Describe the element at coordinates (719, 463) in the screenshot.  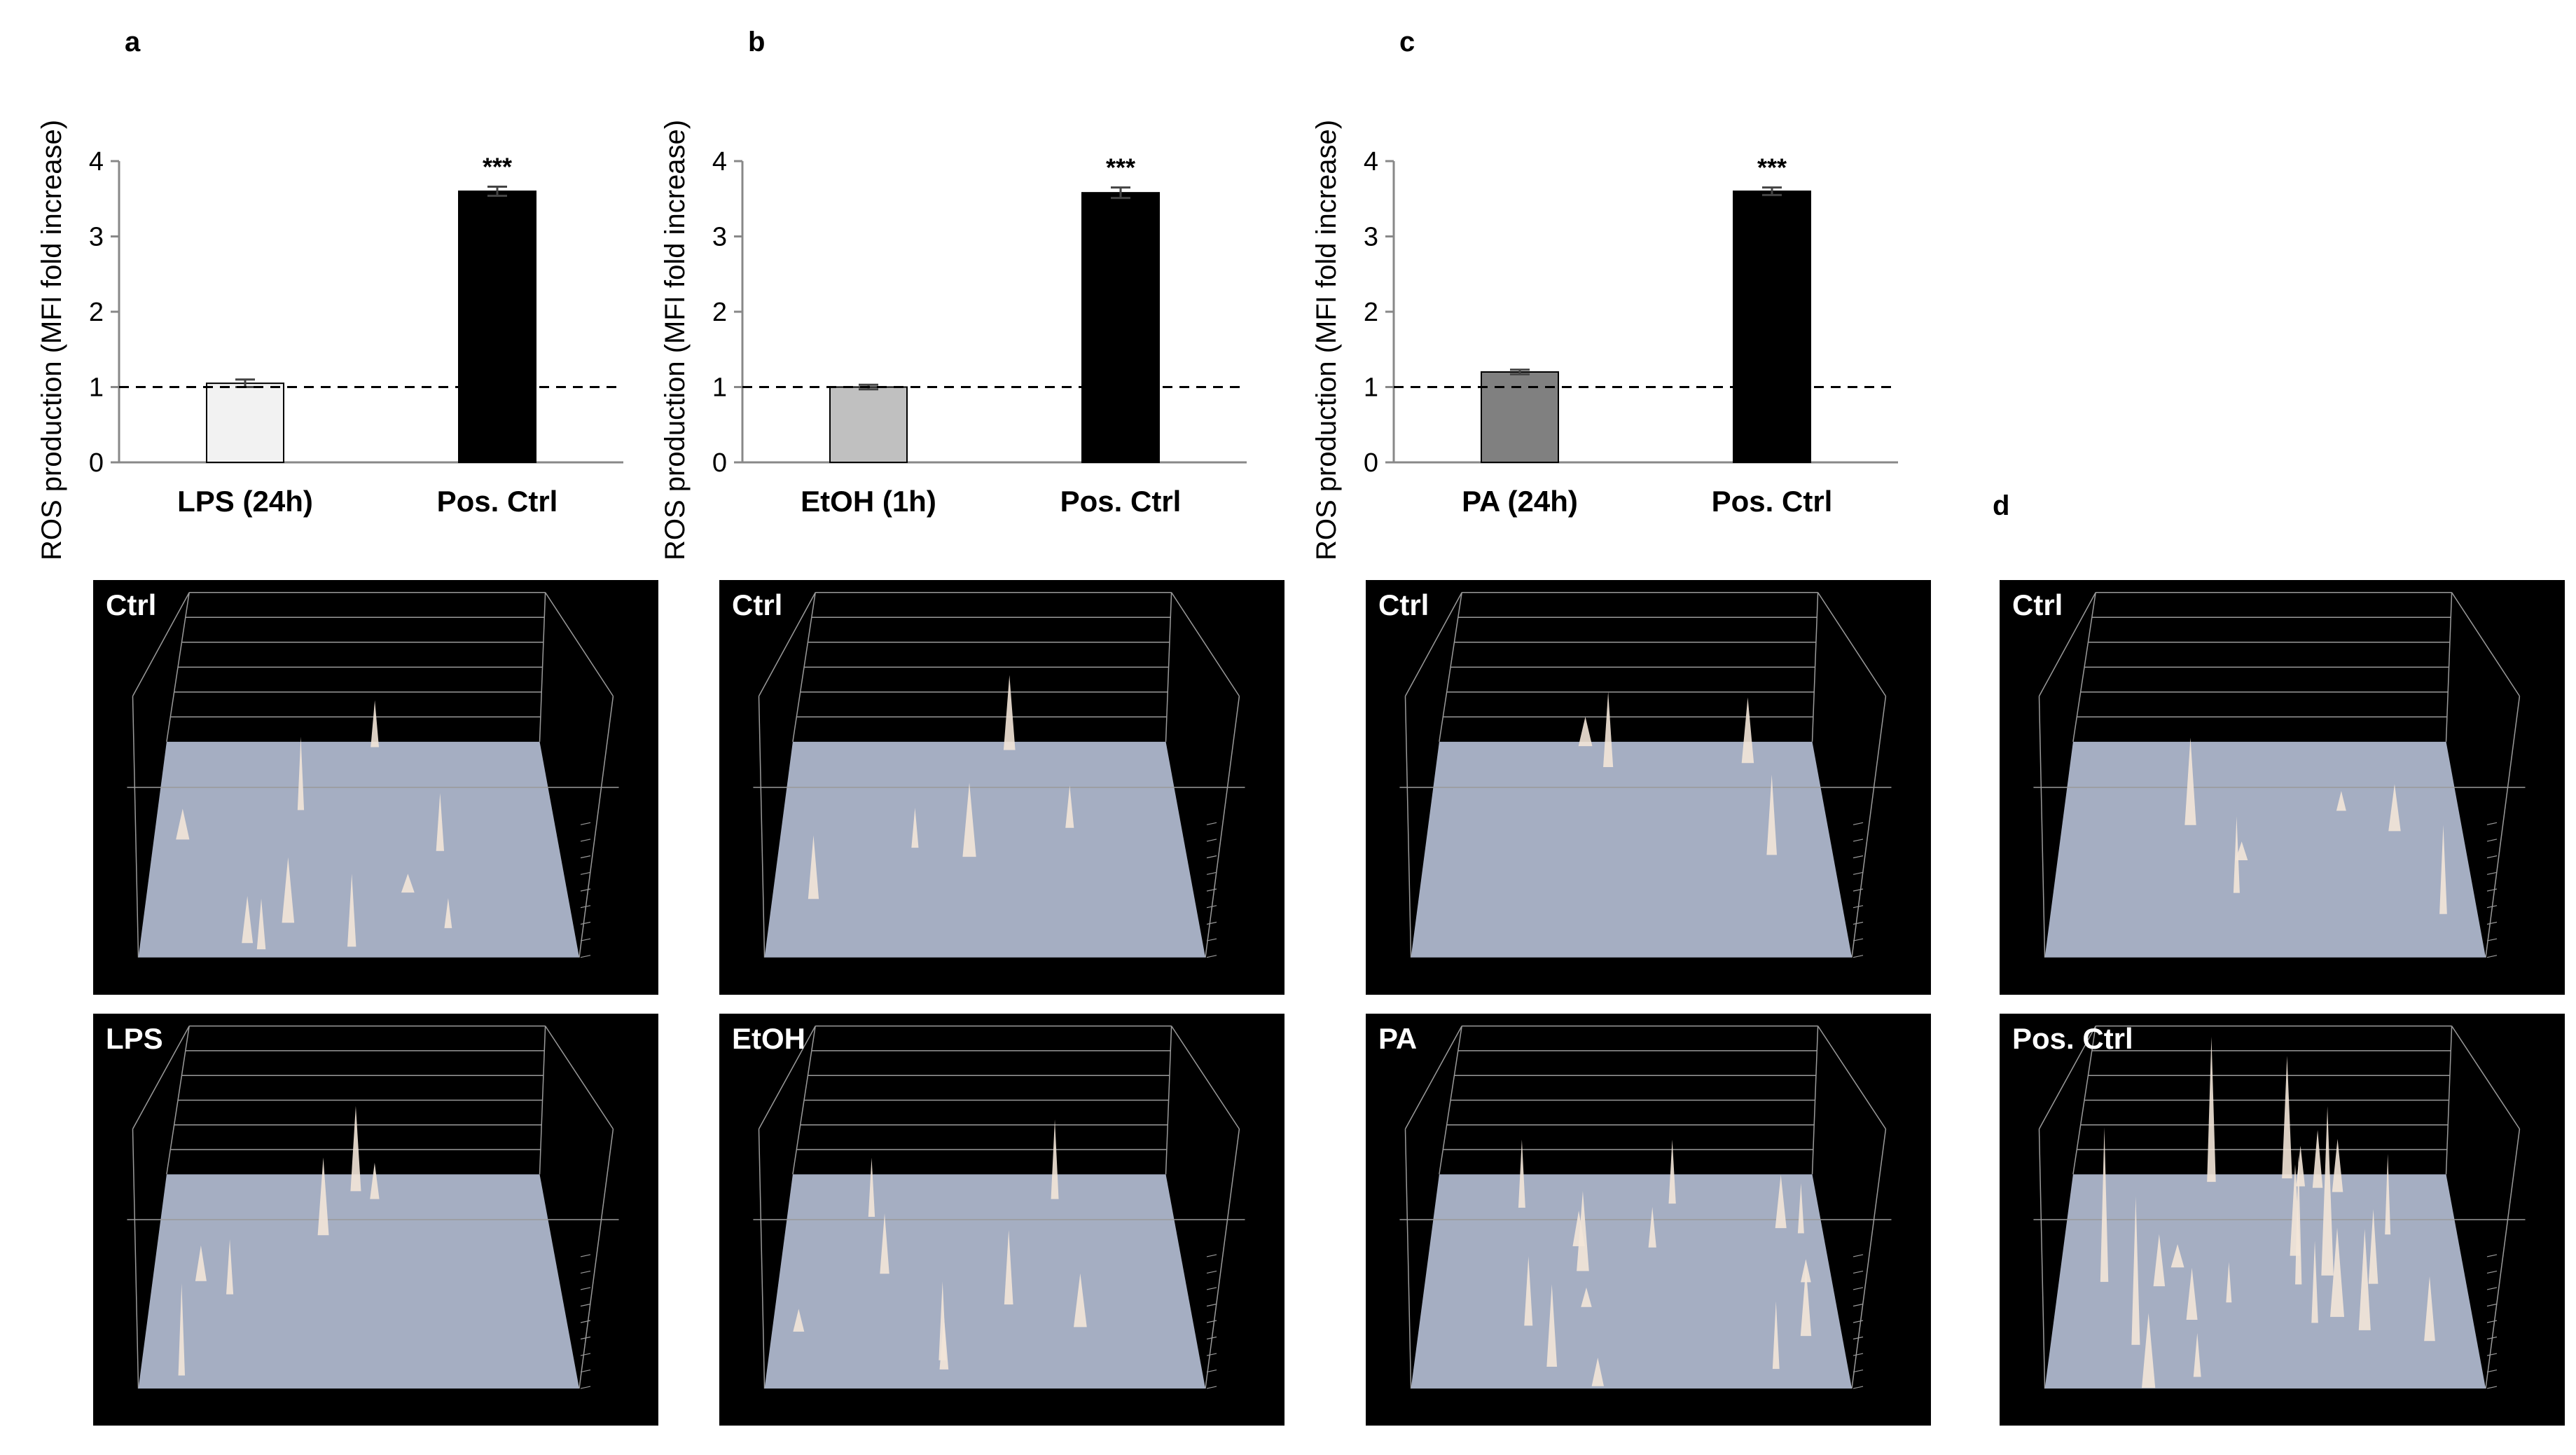
I see `y-tick-label: 0` at that location.